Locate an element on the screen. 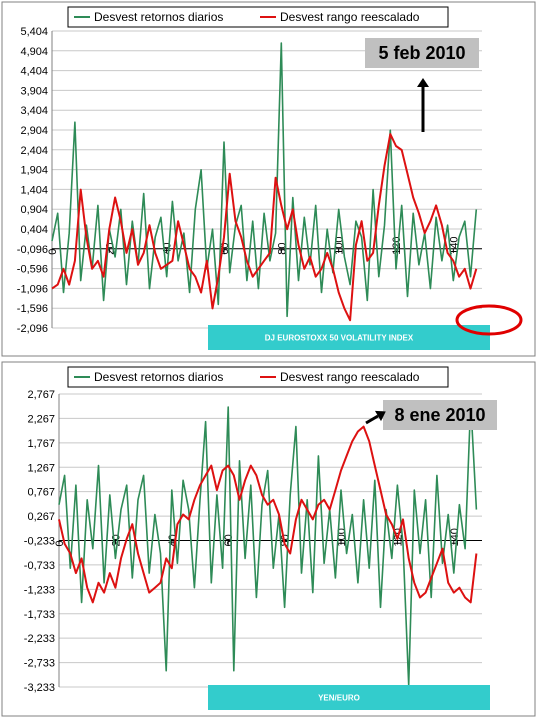  annotation-label: 8 ene 2010 is located at coordinates (439, 415).